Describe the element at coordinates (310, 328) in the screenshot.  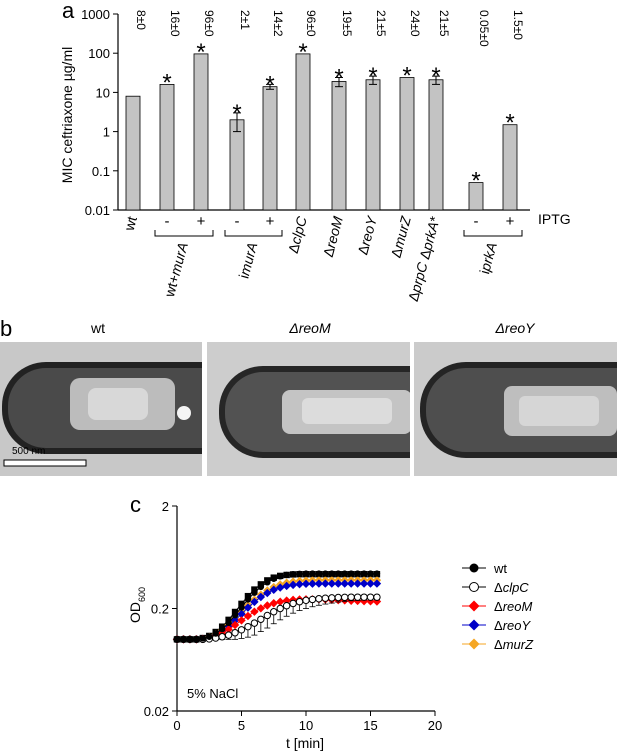
I see `tem-label-reom: ΔreoM` at that location.